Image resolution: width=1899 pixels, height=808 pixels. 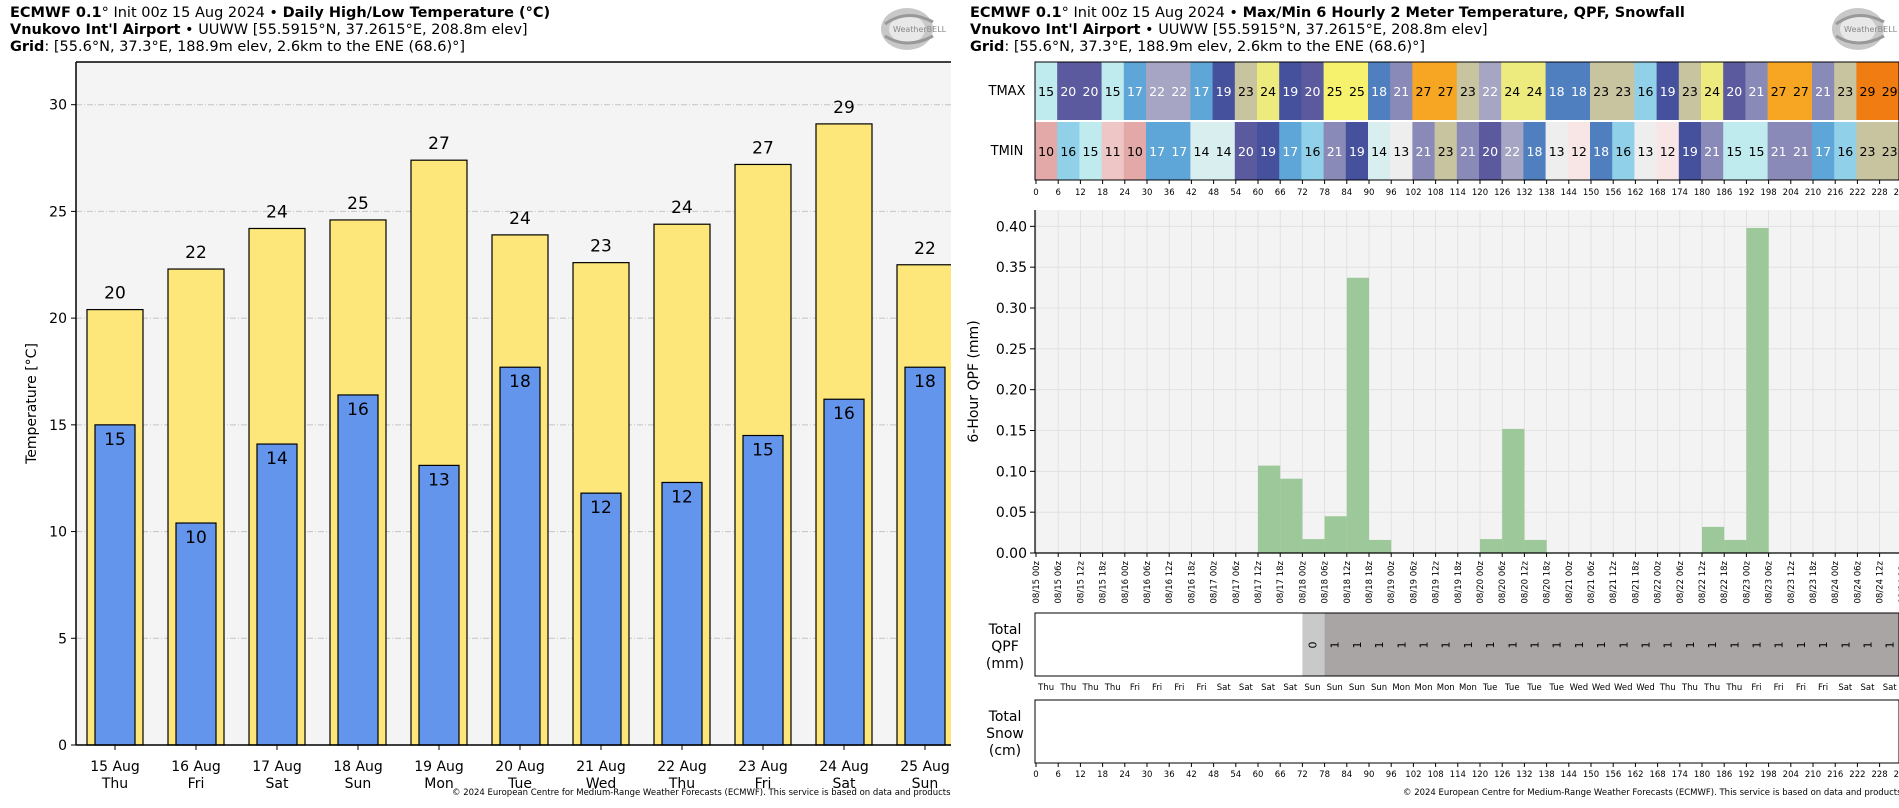 I want to click on hour-label: 228, so click(x=1879, y=193).